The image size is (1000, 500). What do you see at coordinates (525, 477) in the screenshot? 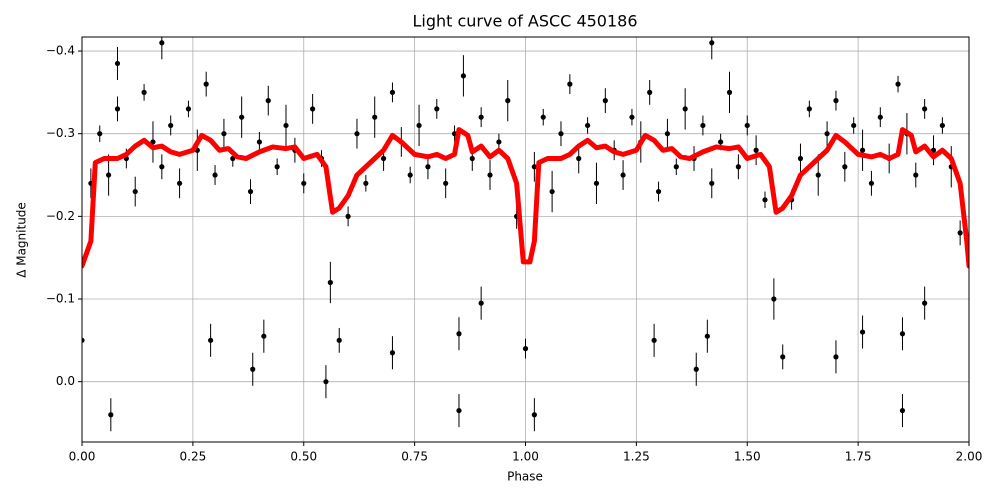
I see `x-axis-label: Phase` at bounding box center [525, 477].